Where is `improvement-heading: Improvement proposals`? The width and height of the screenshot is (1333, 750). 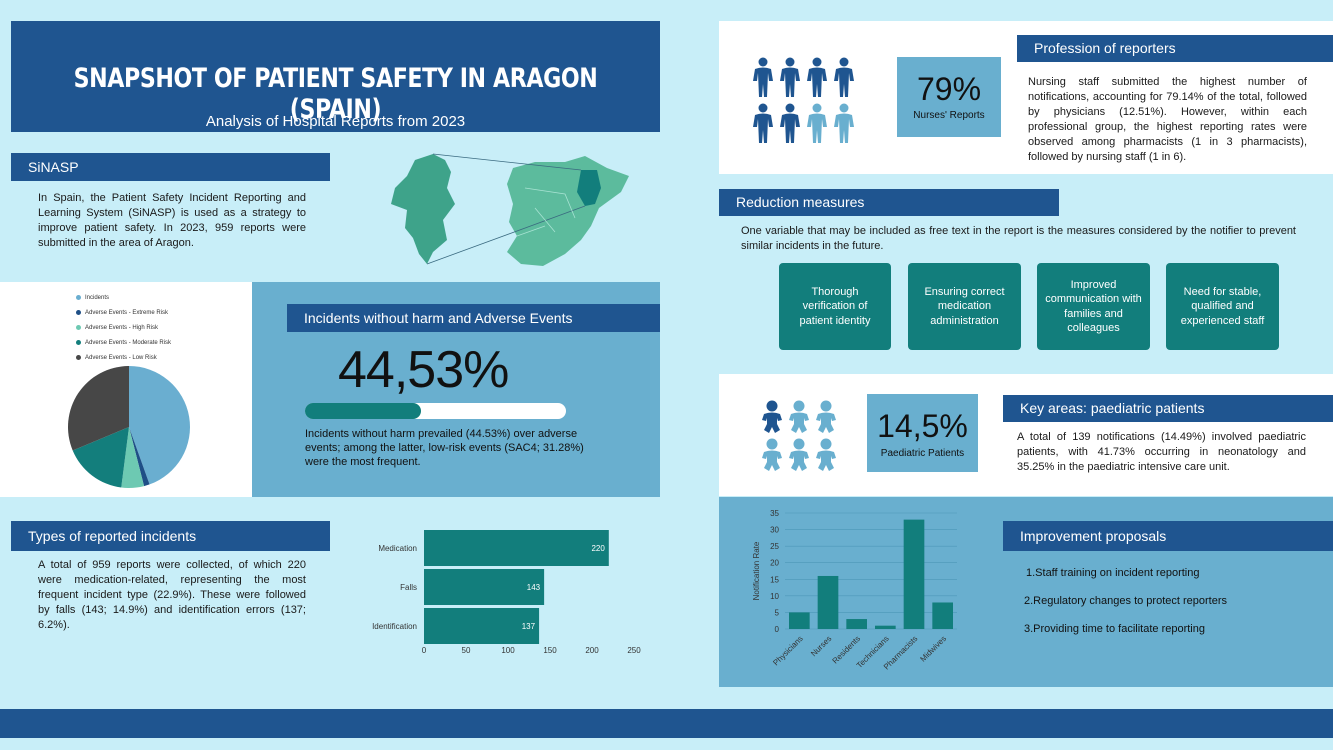
improvement-heading: Improvement proposals is located at coordinates (1168, 536).